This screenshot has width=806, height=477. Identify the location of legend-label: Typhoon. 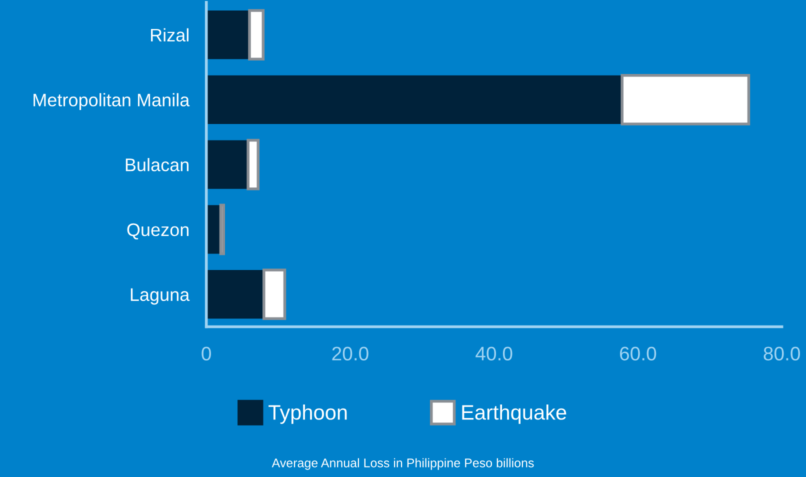
(307, 414).